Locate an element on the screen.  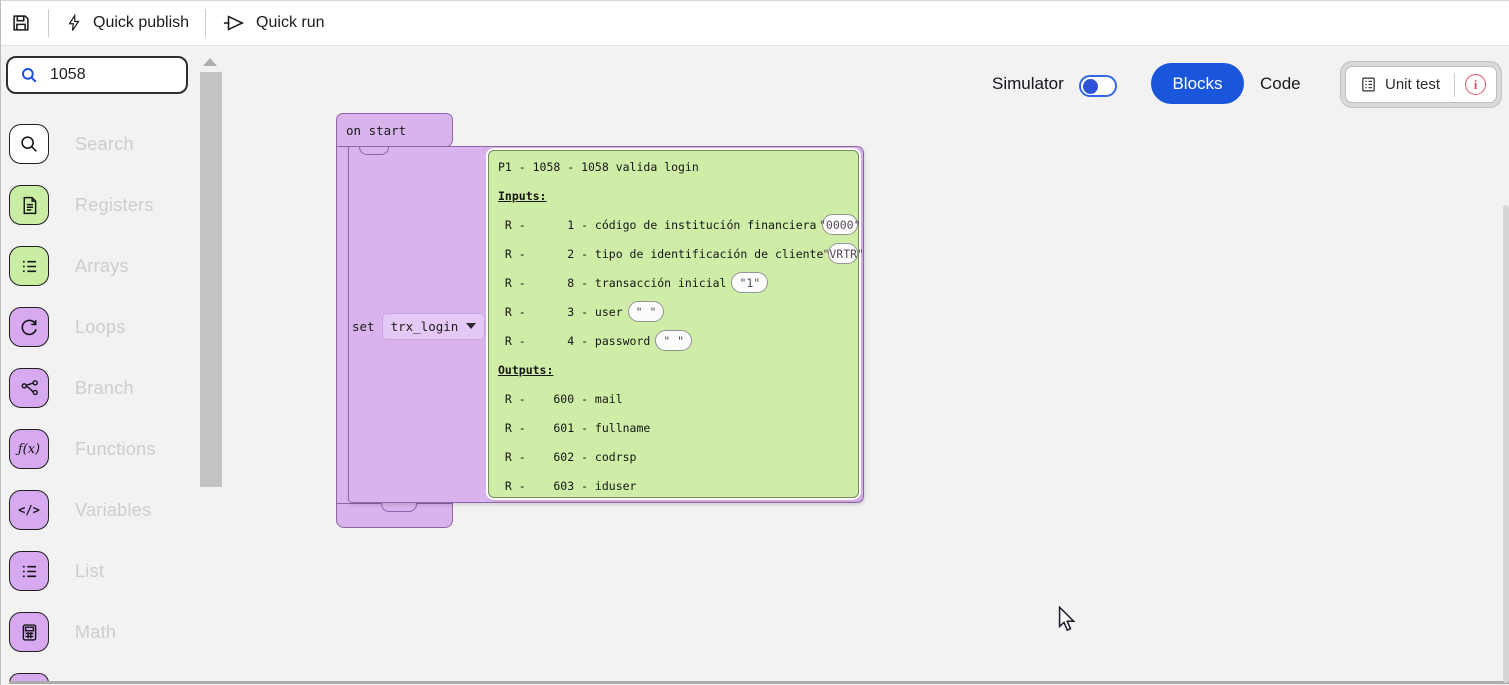
sidebar-item-registers: Registers is located at coordinates (81, 205).